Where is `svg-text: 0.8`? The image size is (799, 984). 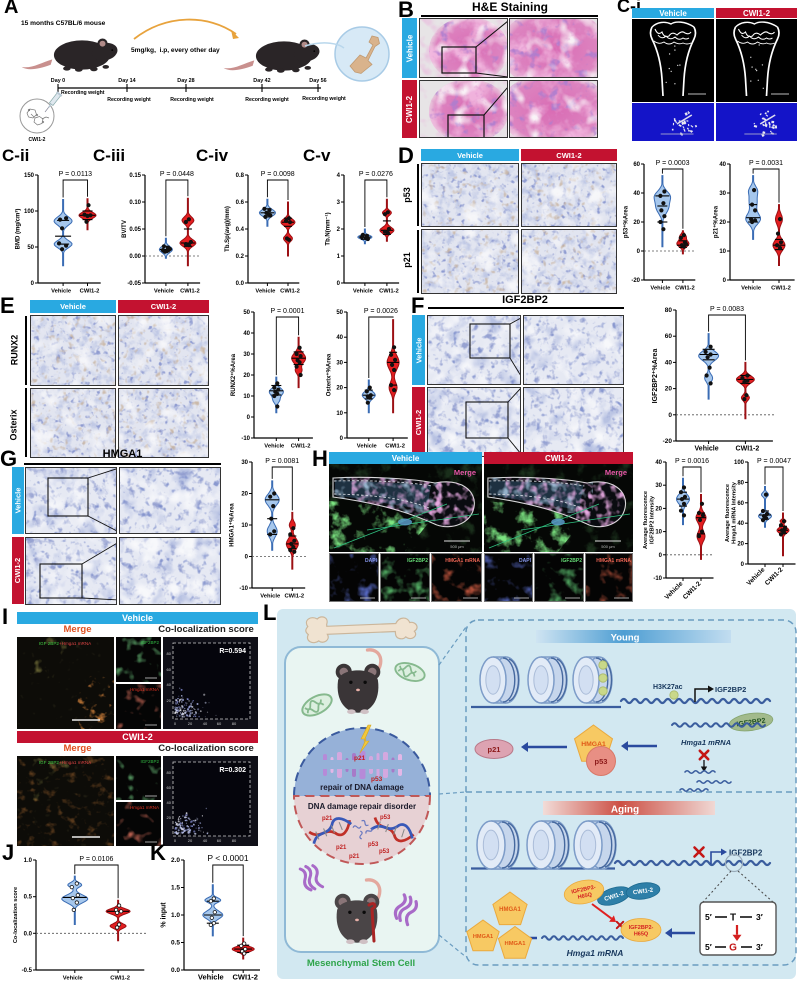 svg-text: 0.8 is located at coordinates (240, 176).